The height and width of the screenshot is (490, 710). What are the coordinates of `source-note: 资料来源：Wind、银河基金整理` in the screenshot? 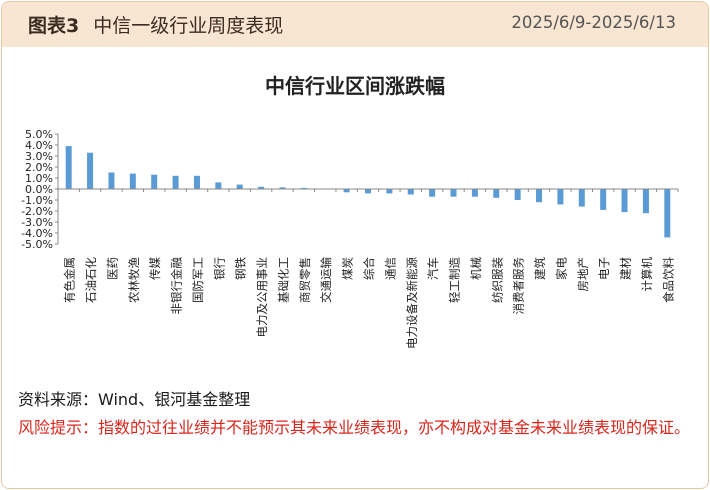 It's located at (134, 399).